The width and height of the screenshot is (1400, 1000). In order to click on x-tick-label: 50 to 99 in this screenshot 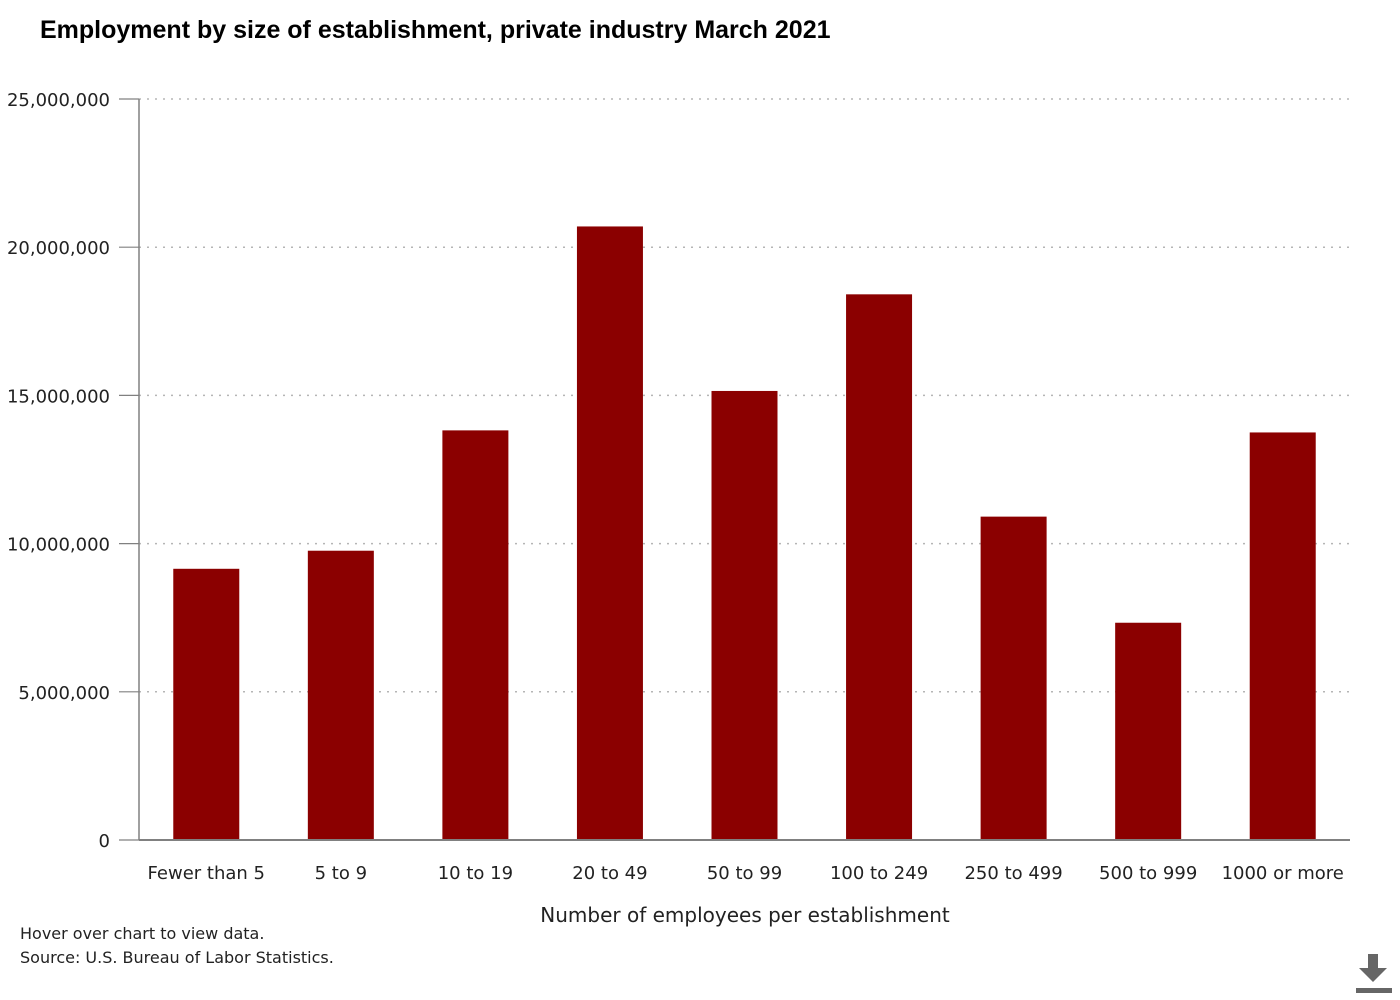, I will do `click(744, 873)`.